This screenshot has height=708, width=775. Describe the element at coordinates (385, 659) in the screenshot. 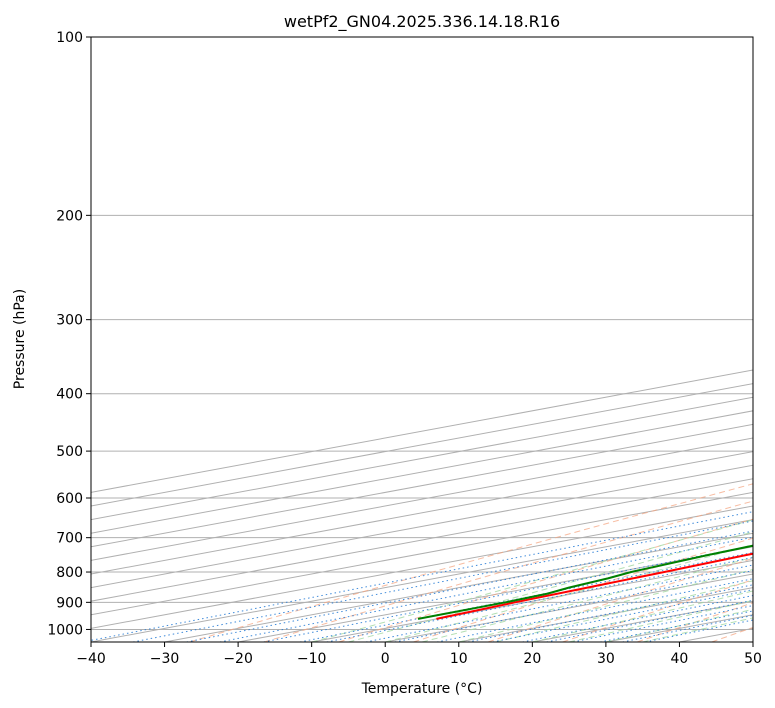

I see `x-tick-label: 0` at that location.